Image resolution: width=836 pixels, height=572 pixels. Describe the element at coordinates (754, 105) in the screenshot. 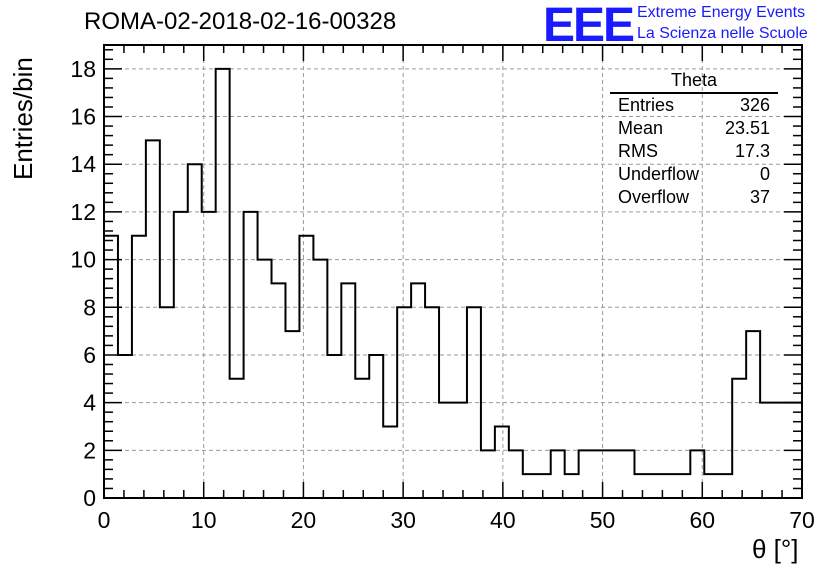

I see `stats-value: 326` at that location.